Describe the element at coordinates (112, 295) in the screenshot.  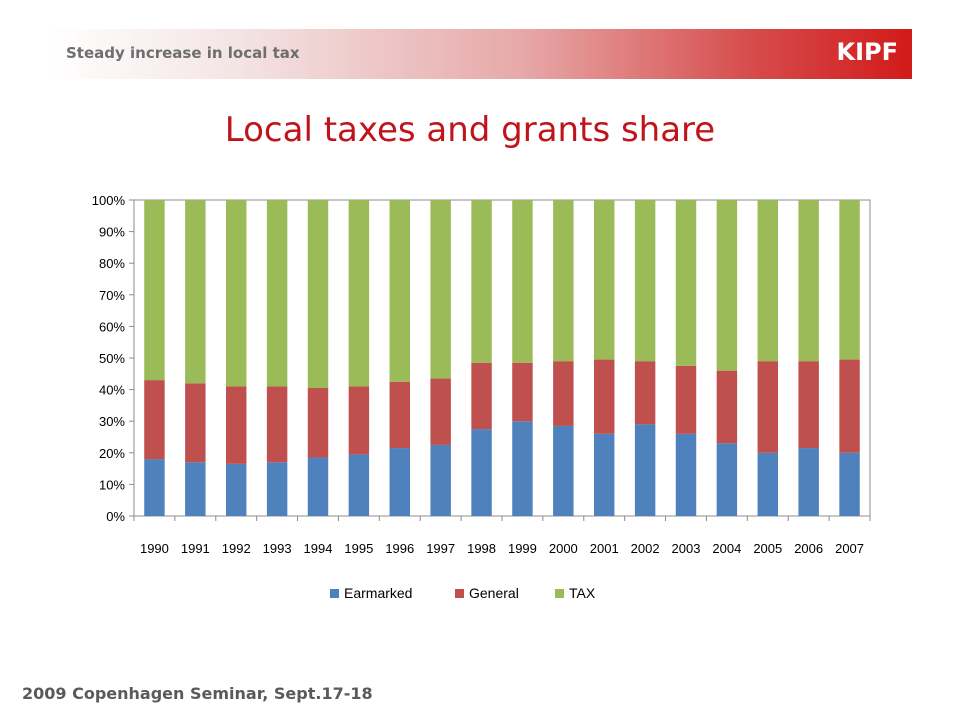
I see `y-tick-label: 70%` at that location.